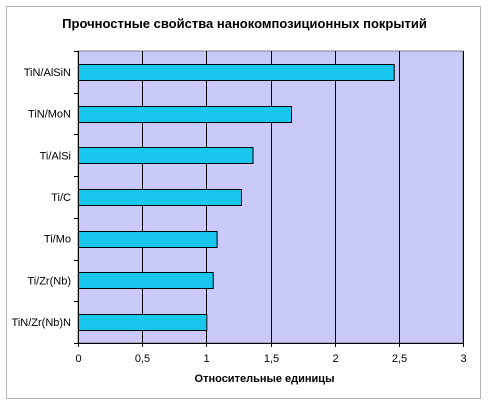 The height and width of the screenshot is (405, 489). What do you see at coordinates (399, 359) in the screenshot?
I see `x-tick-label-5: 2,5` at bounding box center [399, 359].